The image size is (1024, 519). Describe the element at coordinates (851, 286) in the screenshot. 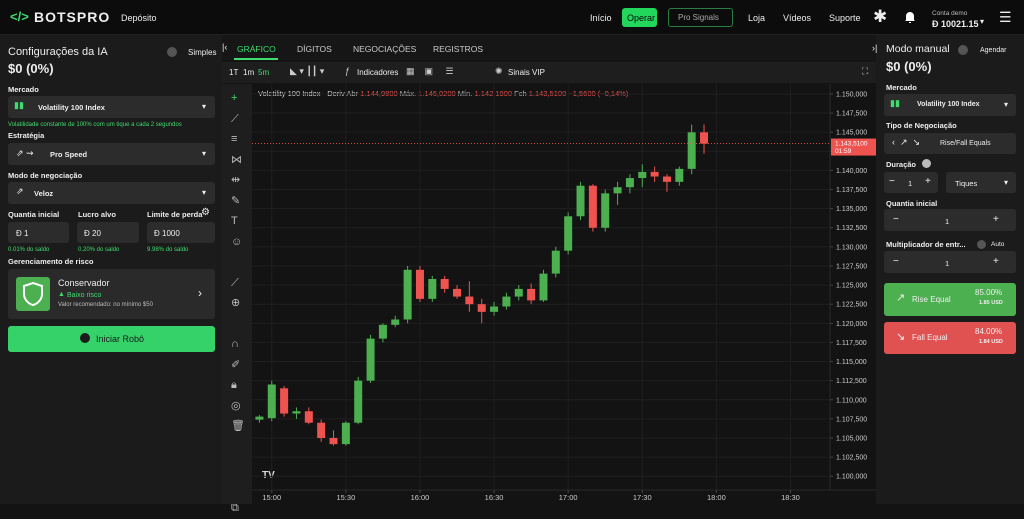

I see `y-tick-label: 1.125,000` at that location.